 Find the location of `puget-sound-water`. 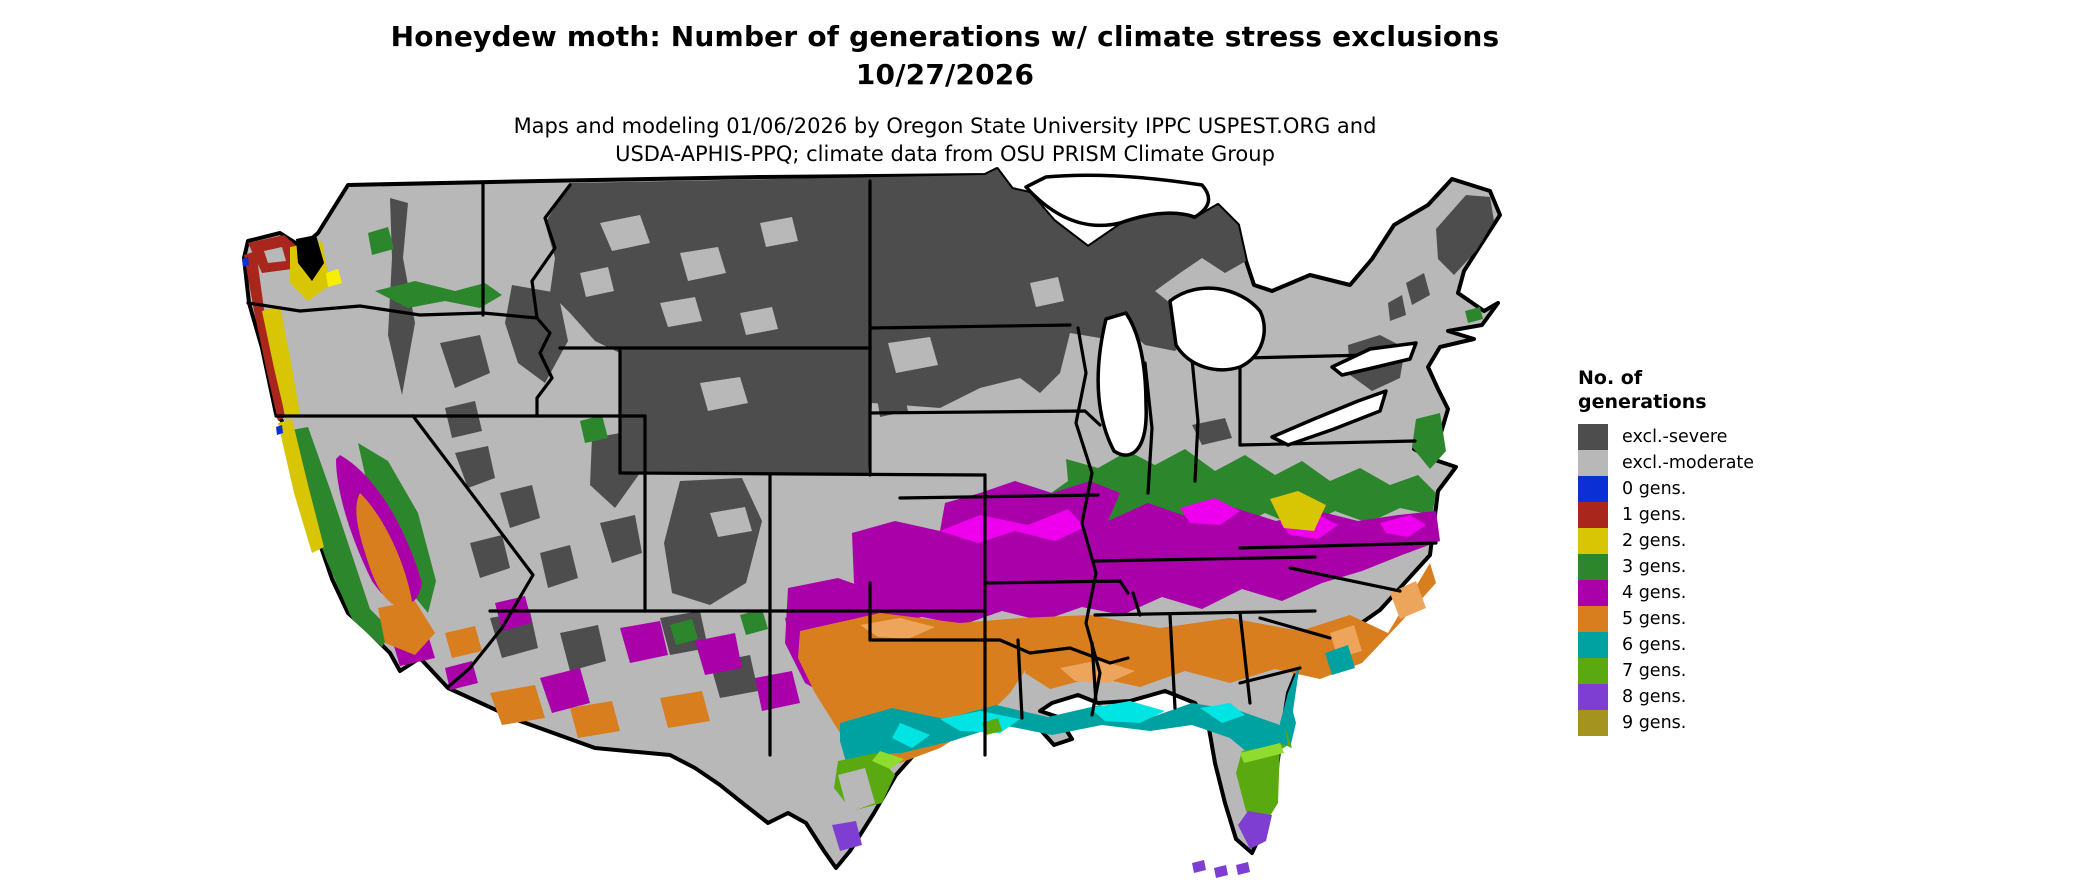

puget-sound-water is located at coordinates (310, 258).